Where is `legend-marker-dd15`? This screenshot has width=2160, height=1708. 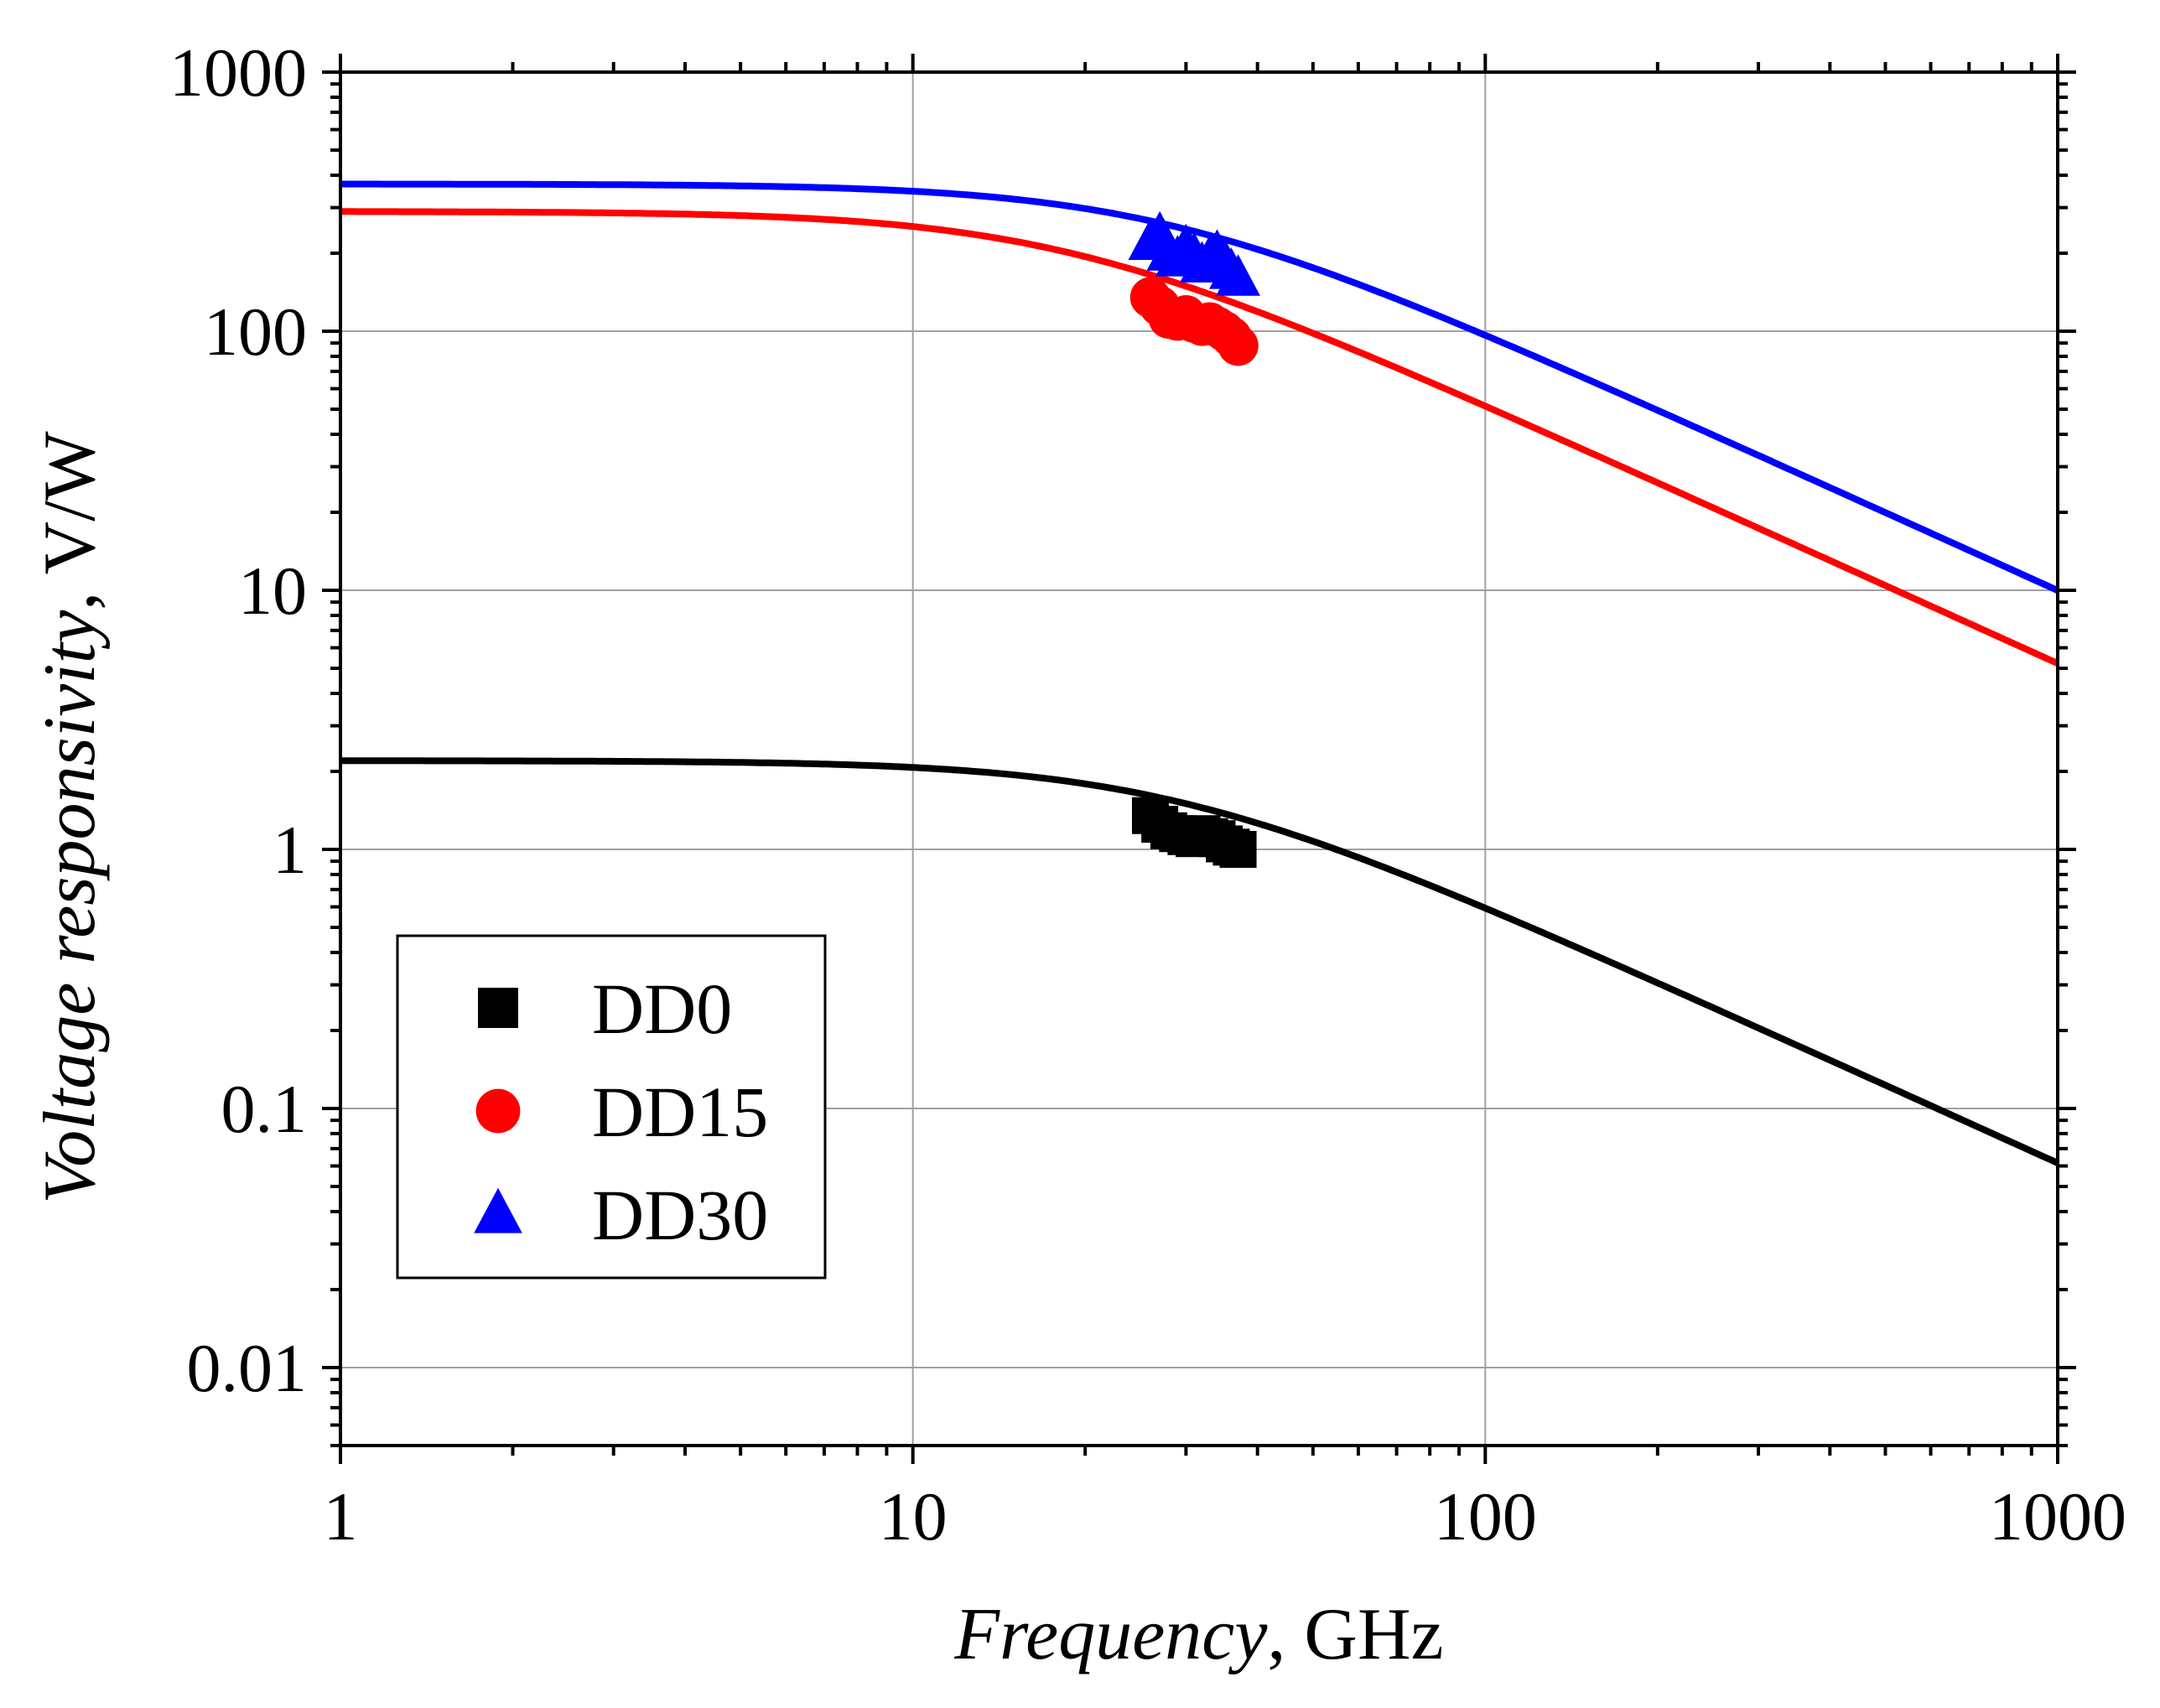 legend-marker-dd15 is located at coordinates (498, 1111).